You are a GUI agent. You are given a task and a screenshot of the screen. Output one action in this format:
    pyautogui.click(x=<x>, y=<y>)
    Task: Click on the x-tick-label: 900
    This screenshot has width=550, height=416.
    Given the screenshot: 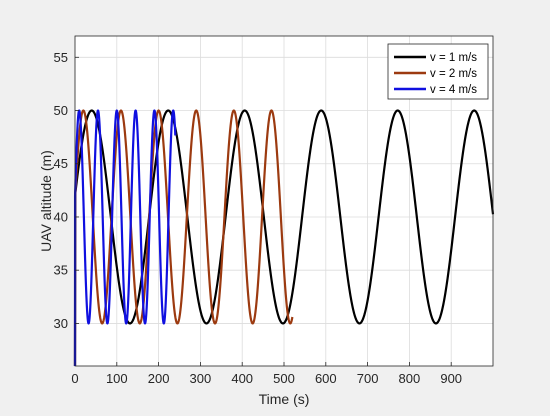 What is the action you would take?
    pyautogui.click(x=451, y=378)
    